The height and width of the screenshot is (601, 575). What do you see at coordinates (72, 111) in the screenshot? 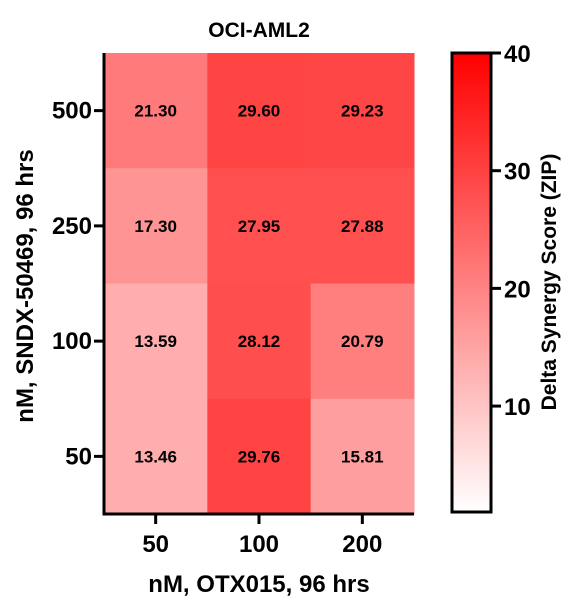
I see `y-tick-label: 500` at bounding box center [72, 111].